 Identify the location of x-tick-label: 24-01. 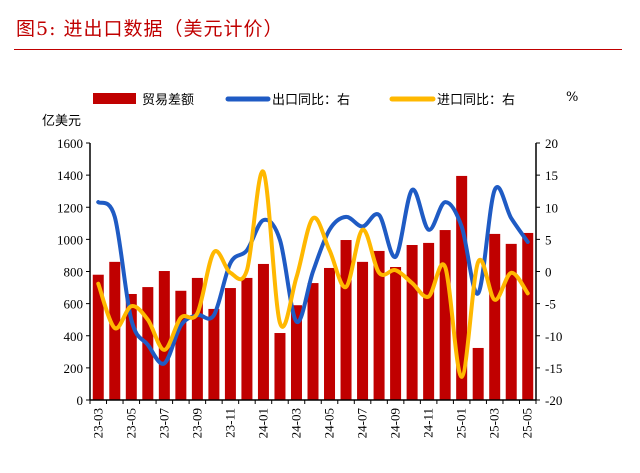
(262, 423).